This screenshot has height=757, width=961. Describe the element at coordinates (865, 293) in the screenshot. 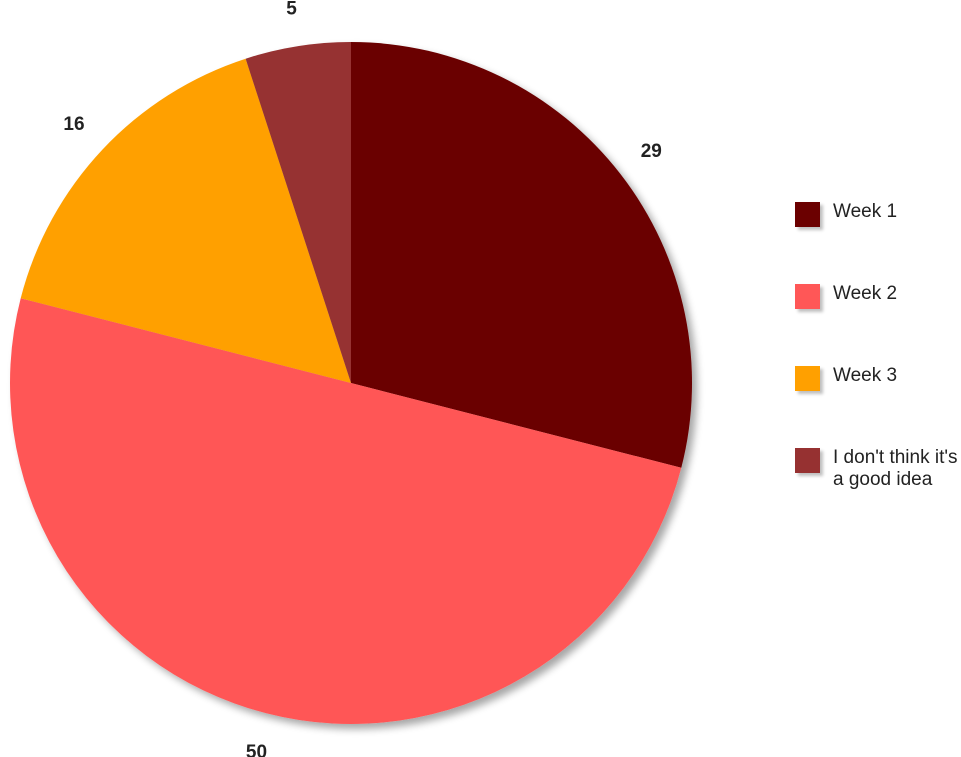

I see `legend-label-1: Week 2` at that location.